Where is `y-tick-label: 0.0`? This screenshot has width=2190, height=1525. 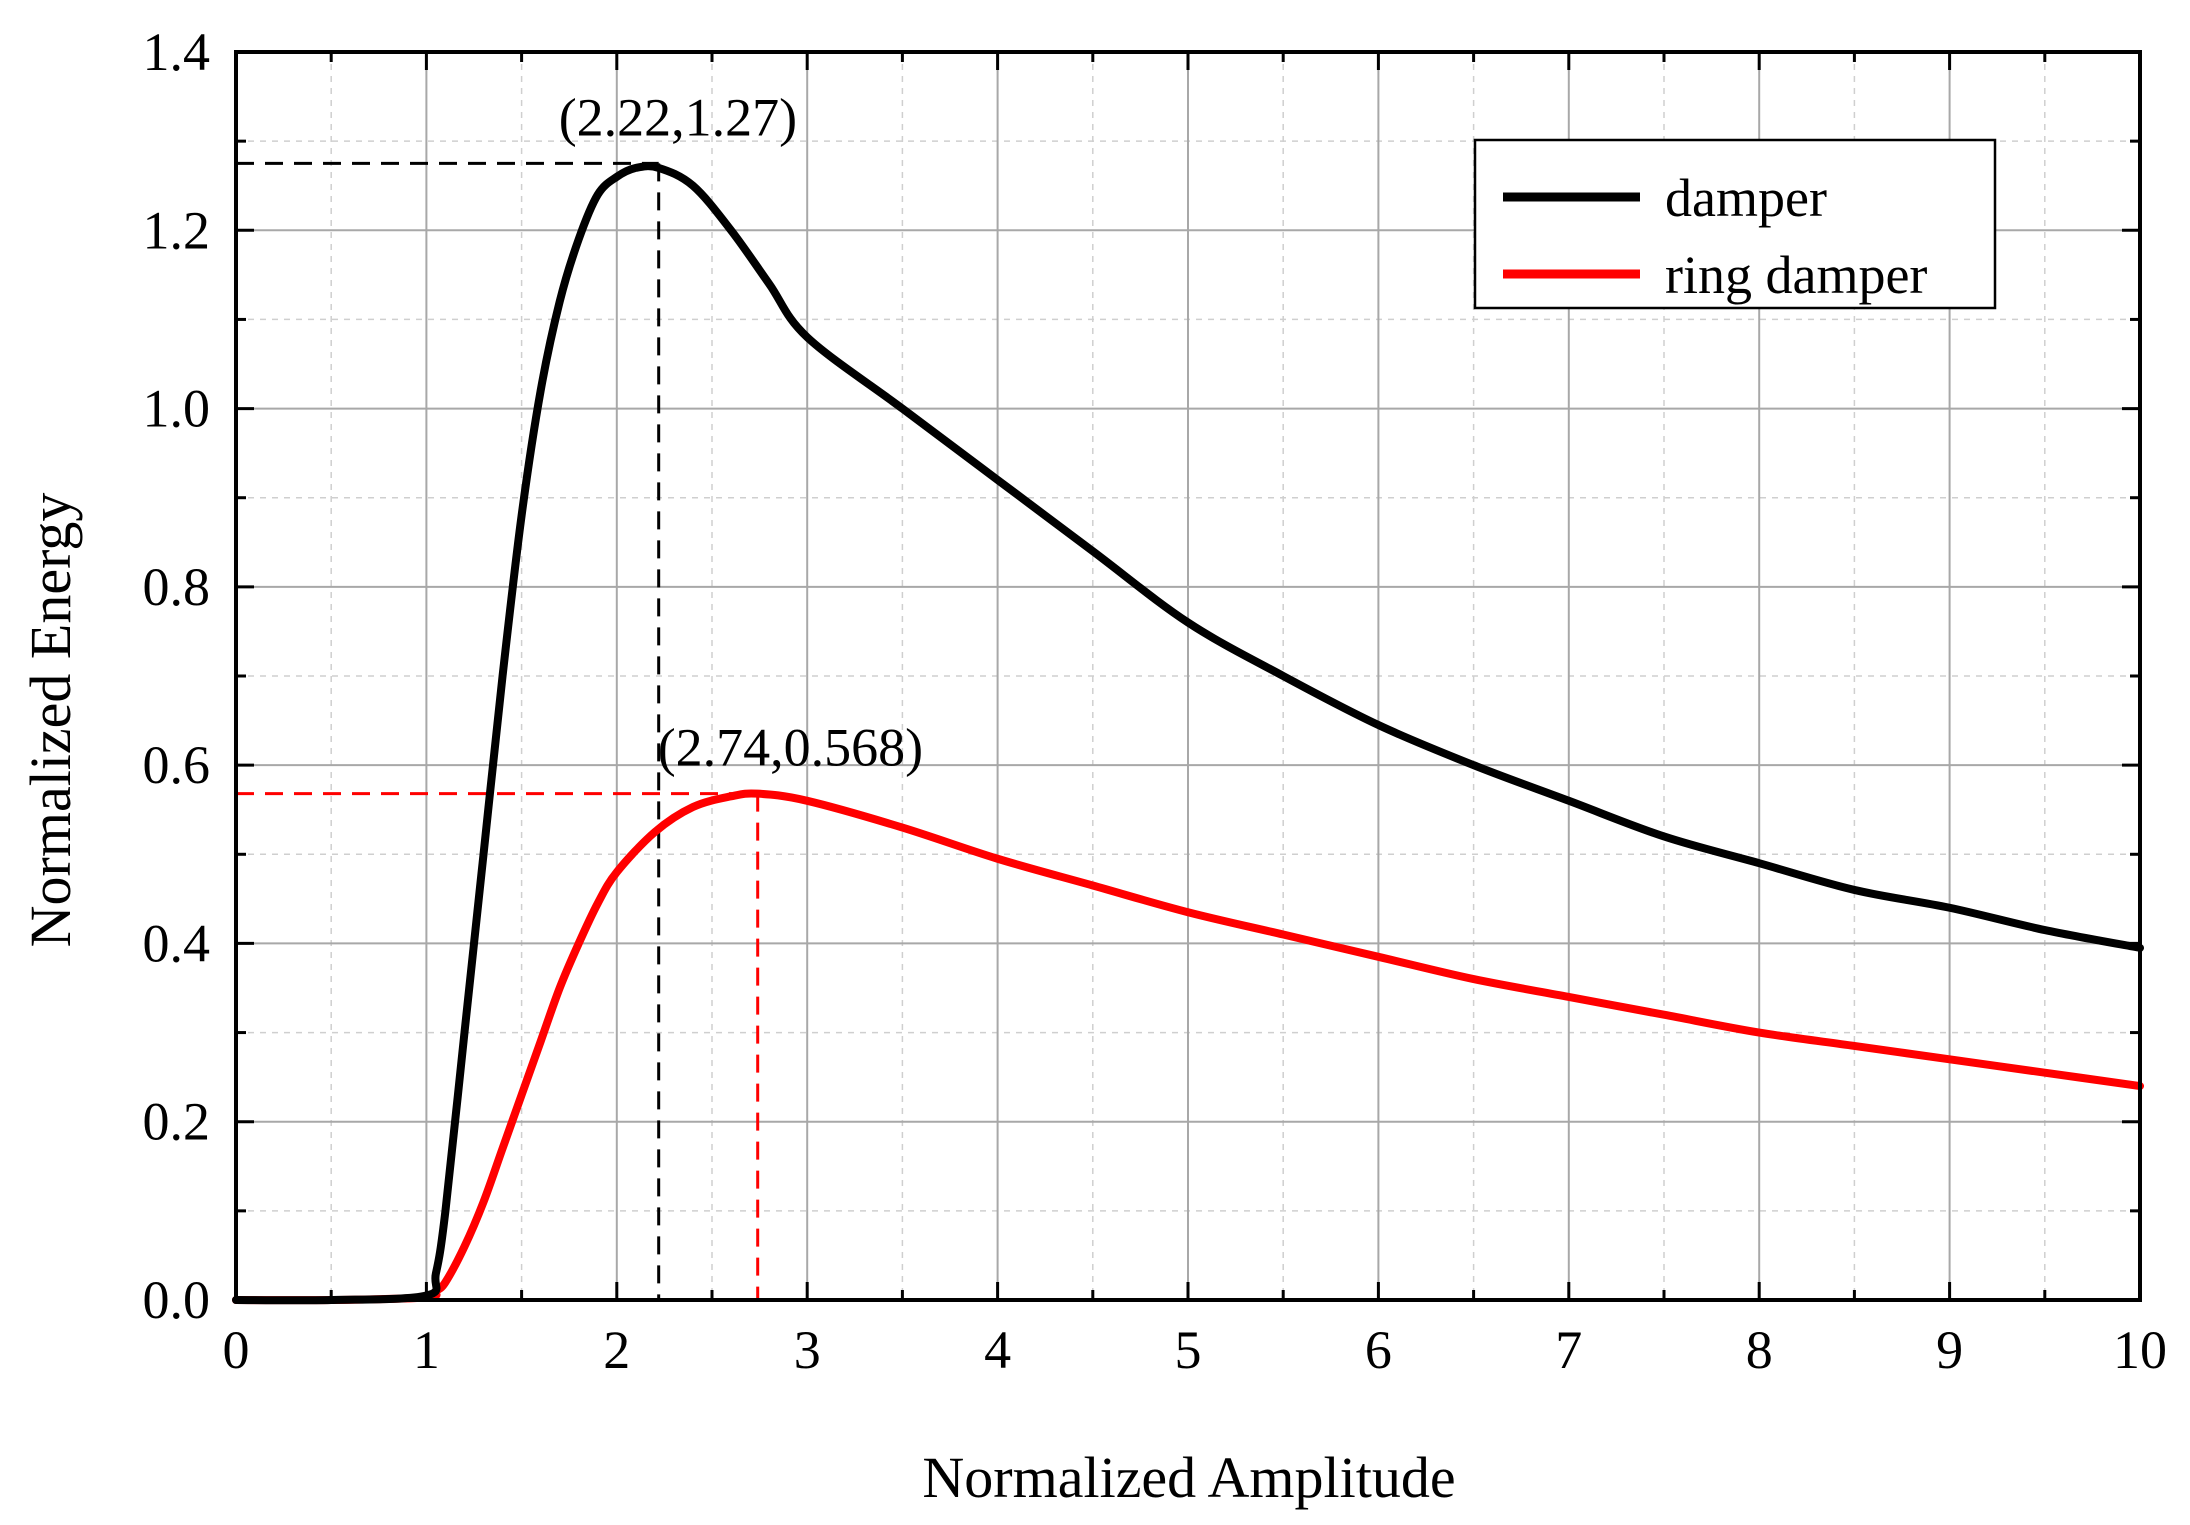
y-tick-label: 0.0 is located at coordinates (177, 1300).